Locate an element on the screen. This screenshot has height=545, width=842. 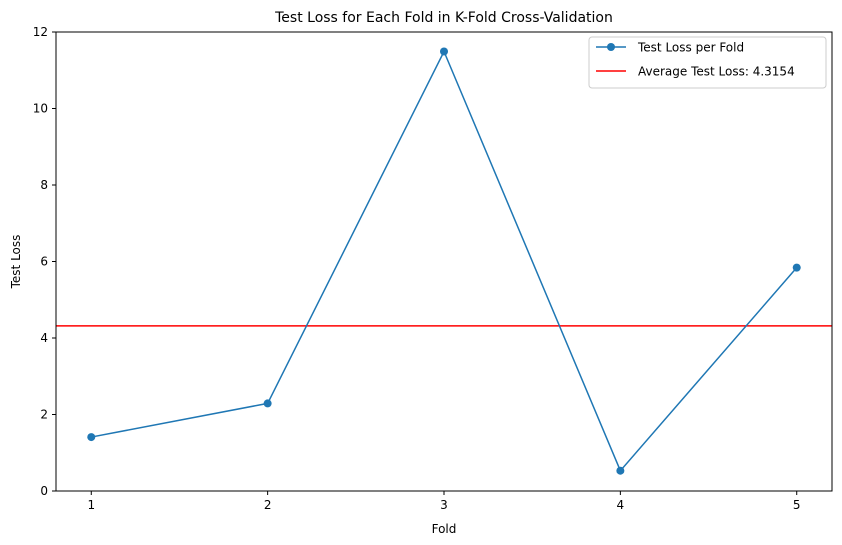
y-tick-label: 0 is located at coordinates (44, 491).